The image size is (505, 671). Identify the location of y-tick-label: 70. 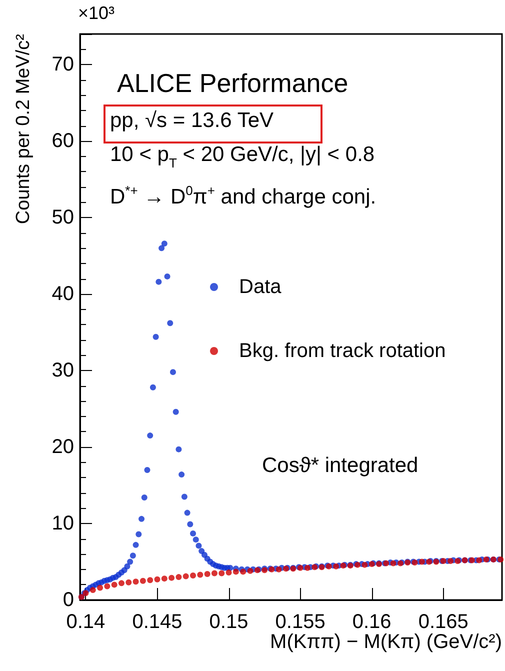
(63, 65).